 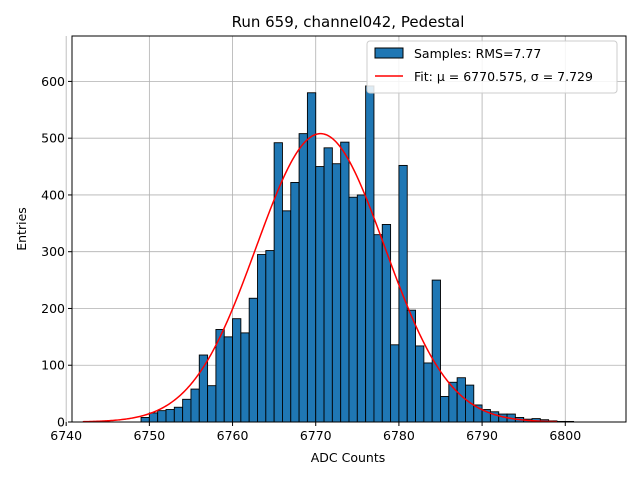 What do you see at coordinates (399, 435) in the screenshot?
I see `x-tick-label: 6780` at bounding box center [399, 435].